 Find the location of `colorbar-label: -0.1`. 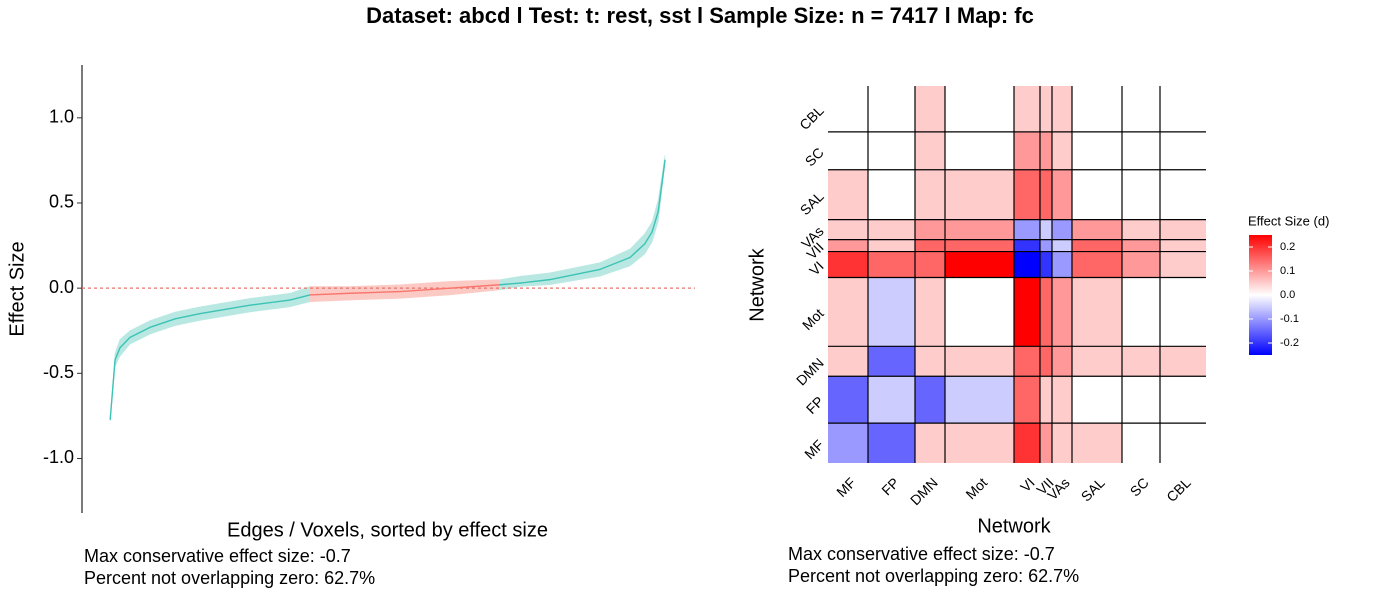

colorbar-label: -0.1 is located at coordinates (1289, 319).